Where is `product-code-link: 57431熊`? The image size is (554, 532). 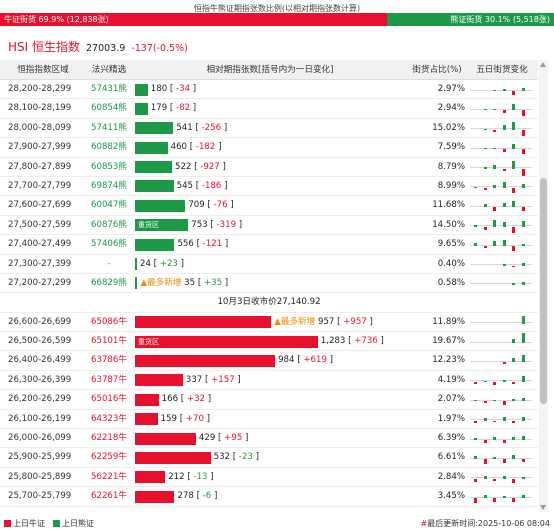
product-code-link: 57431熊 is located at coordinates (109, 89).